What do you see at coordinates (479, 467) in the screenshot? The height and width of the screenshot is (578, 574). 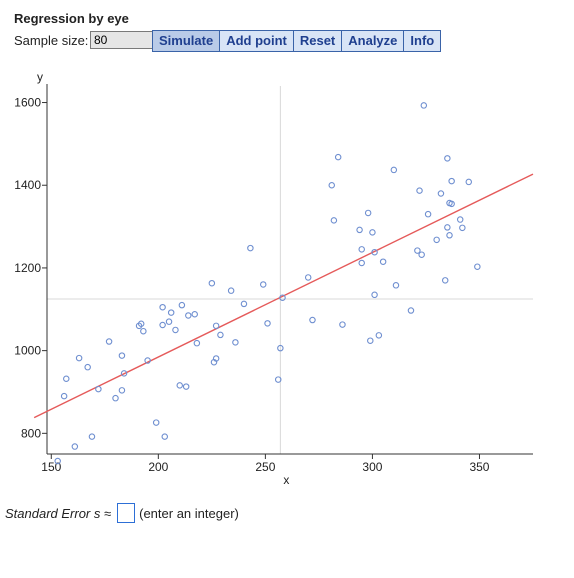 I see `x-tick-label: 350` at bounding box center [479, 467].